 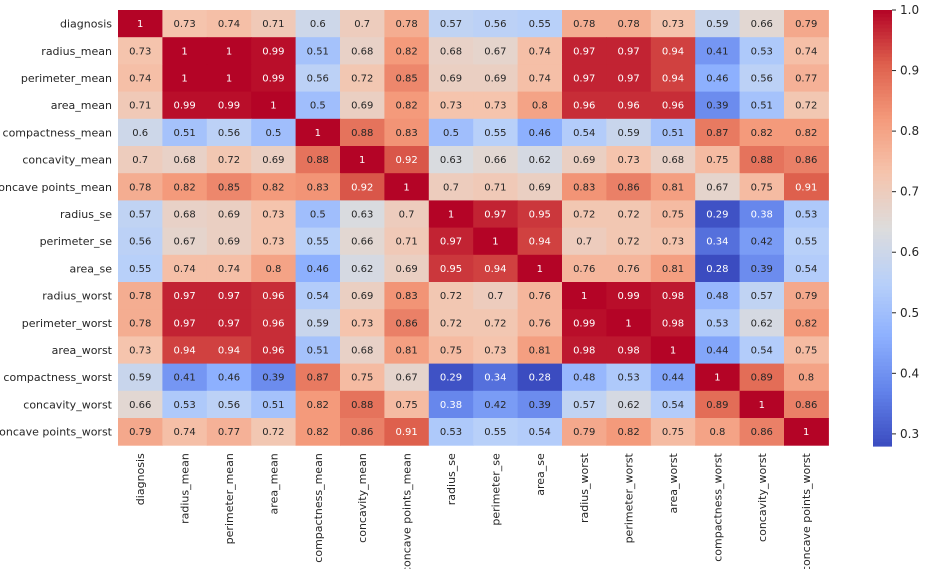 What do you see at coordinates (406, 160) in the screenshot?
I see `cell-annotation: 0.92` at bounding box center [406, 160].